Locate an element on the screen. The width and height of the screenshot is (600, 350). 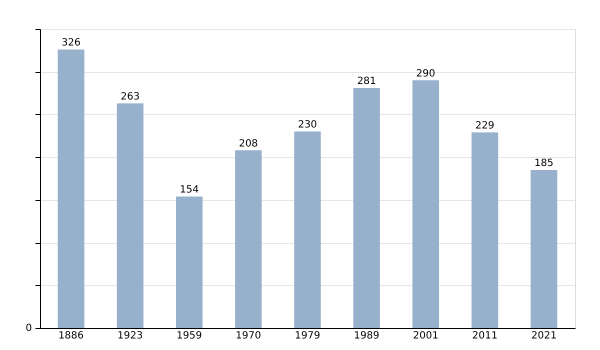
x-tick-label: 2001 is located at coordinates (425, 336).